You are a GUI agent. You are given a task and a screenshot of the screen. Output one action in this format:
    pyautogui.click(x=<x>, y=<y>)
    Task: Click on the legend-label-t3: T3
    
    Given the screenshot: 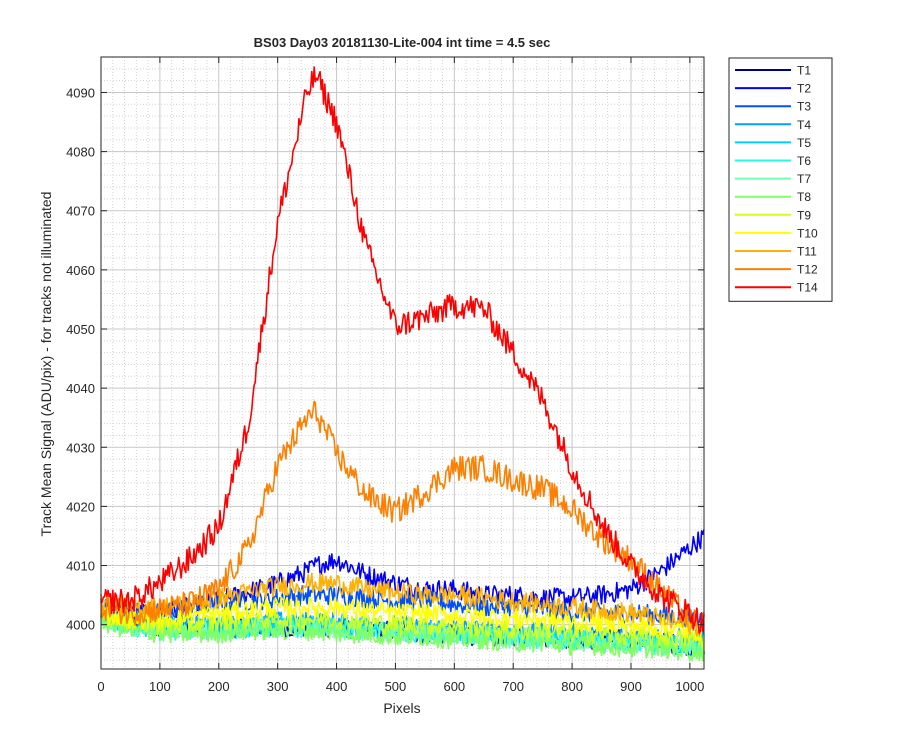 What is the action you would take?
    pyautogui.click(x=804, y=107)
    